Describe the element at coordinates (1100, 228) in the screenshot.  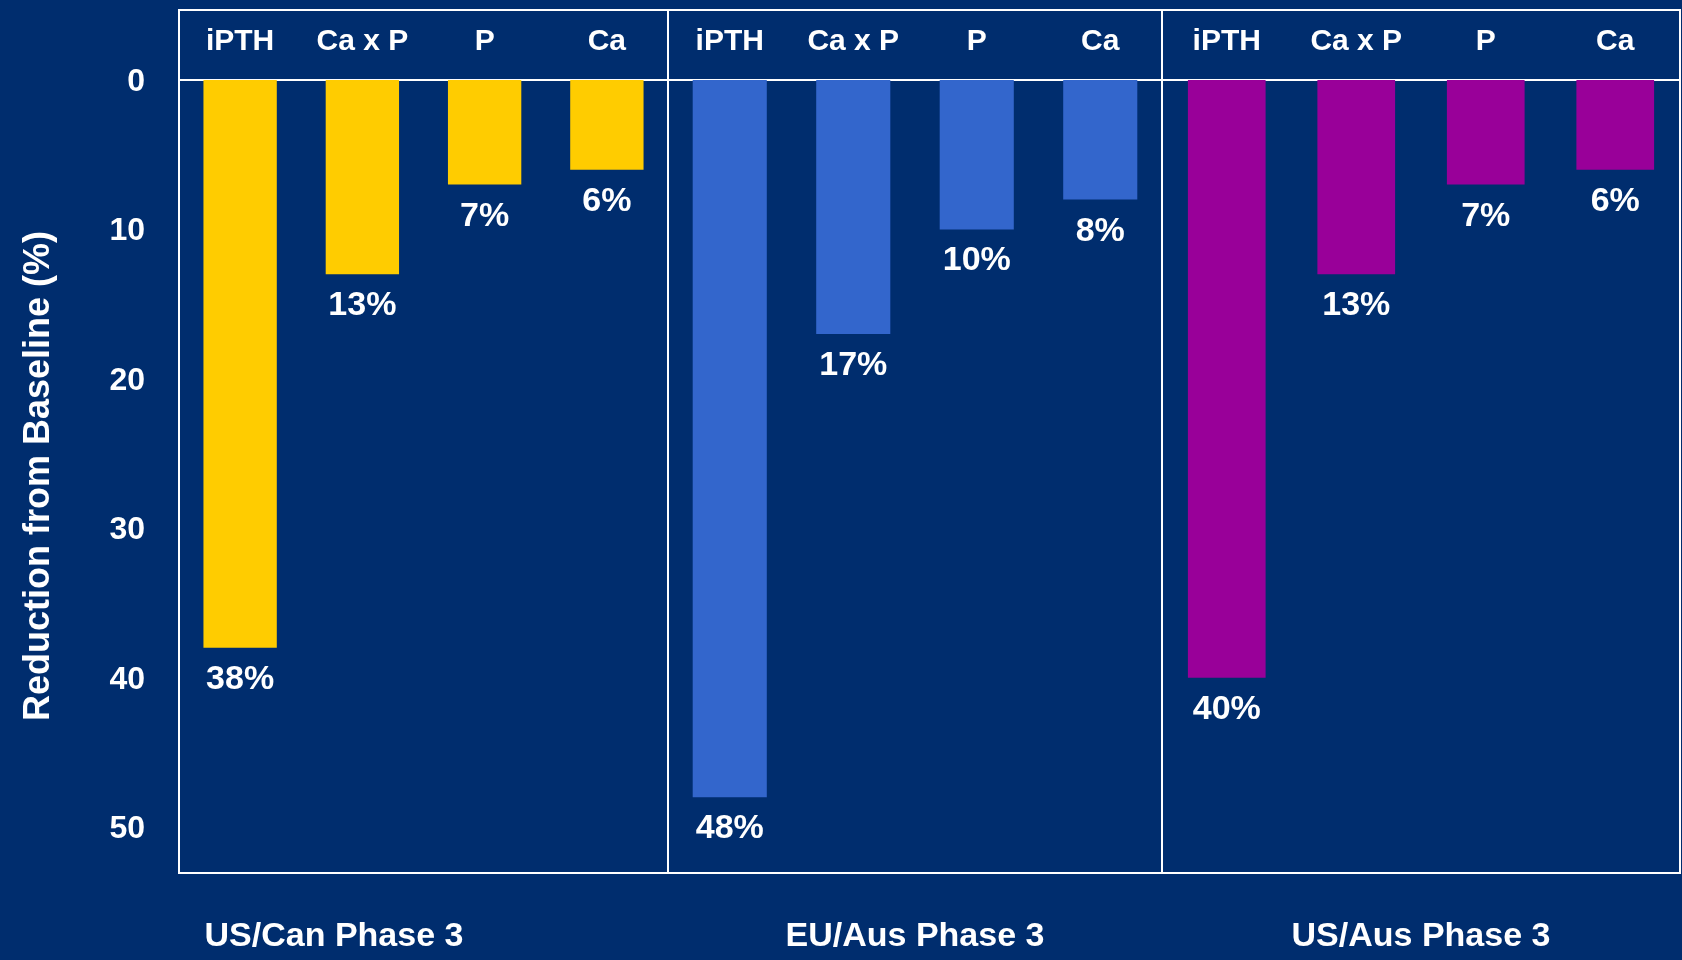
I see `data-label: 8%` at that location.